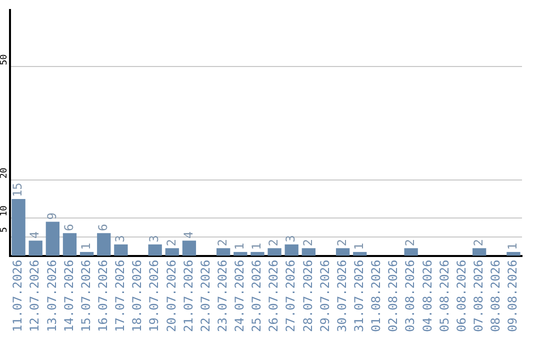 The height and width of the screenshot is (340, 540). Describe the element at coordinates (5, 173) in the screenshot. I see `y-tick-label: 20` at that location.